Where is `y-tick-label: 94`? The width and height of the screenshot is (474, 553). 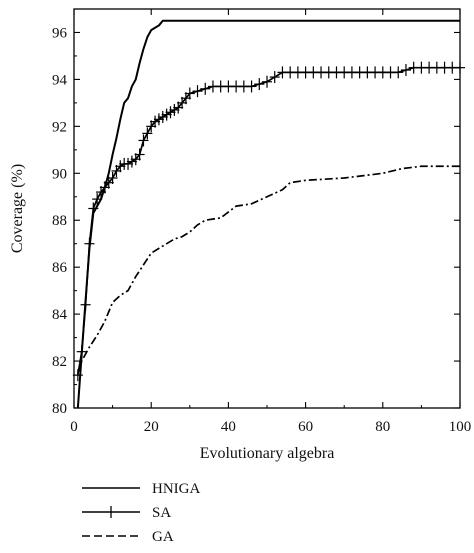
y-tick-label: 94 is located at coordinates (60, 80).